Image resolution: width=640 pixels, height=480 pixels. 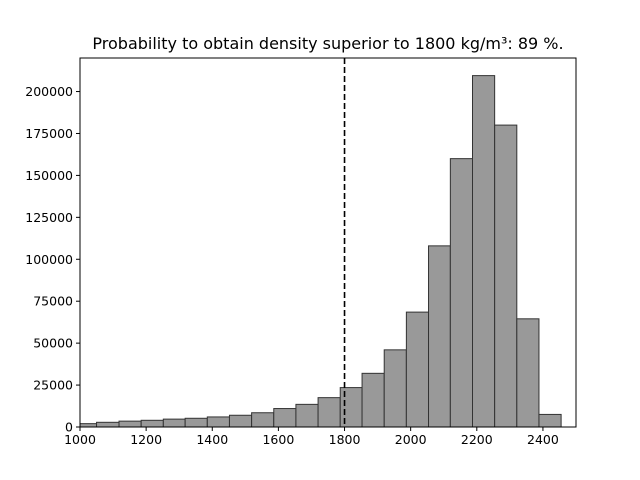 What do you see at coordinates (53, 343) in the screenshot?
I see `y-tick-label: 50000` at bounding box center [53, 343].